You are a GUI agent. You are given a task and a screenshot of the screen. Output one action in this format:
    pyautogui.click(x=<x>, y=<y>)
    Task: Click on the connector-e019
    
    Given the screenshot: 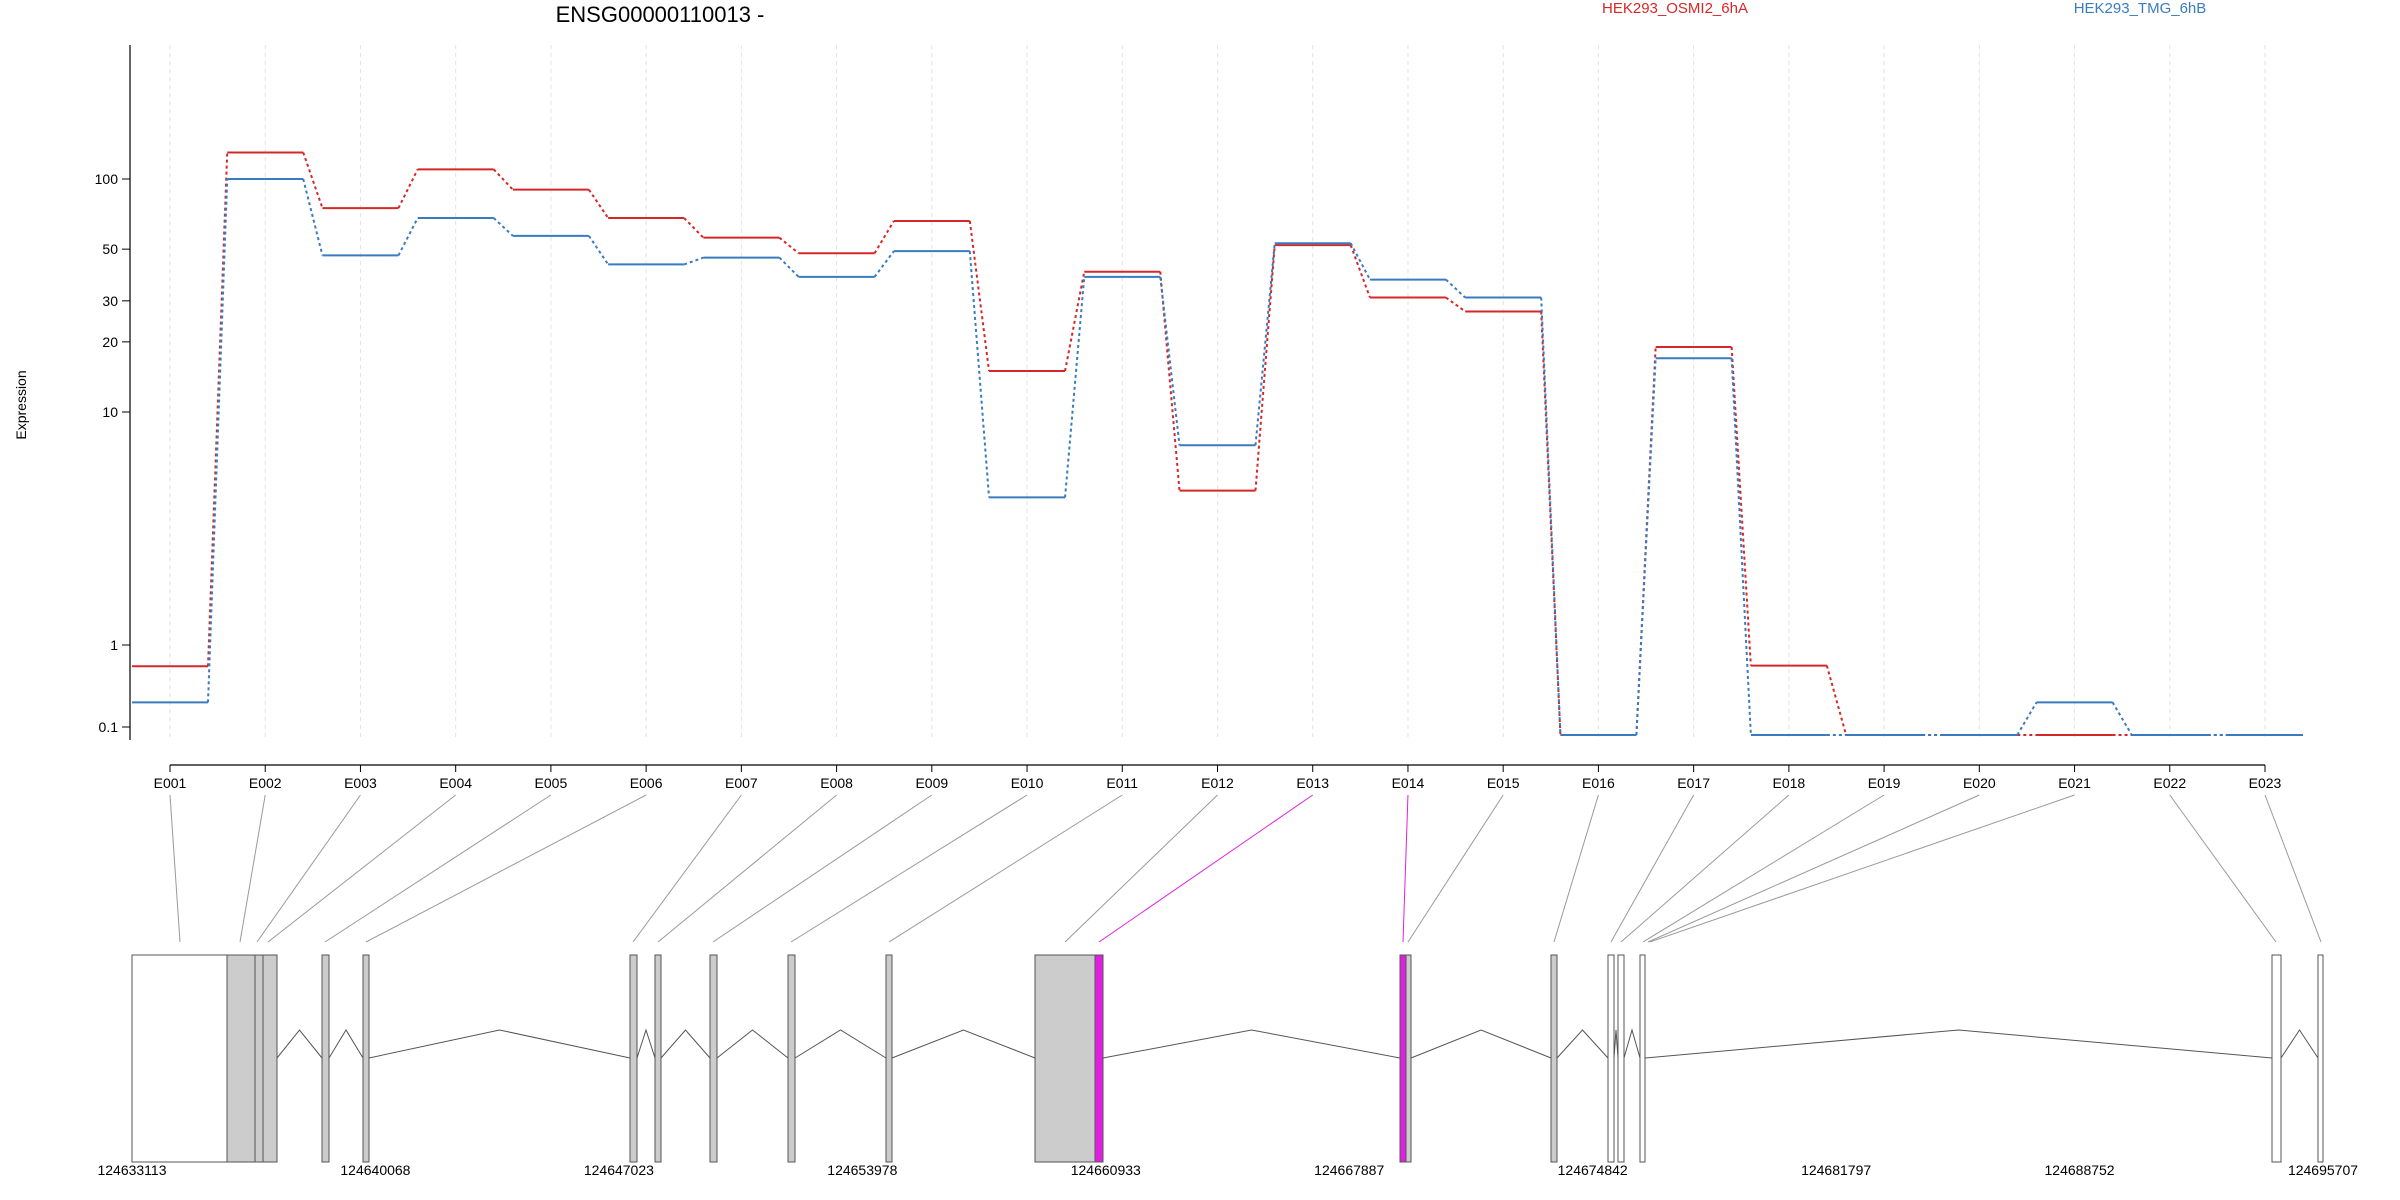 What is the action you would take?
    pyautogui.click(x=1763, y=868)
    